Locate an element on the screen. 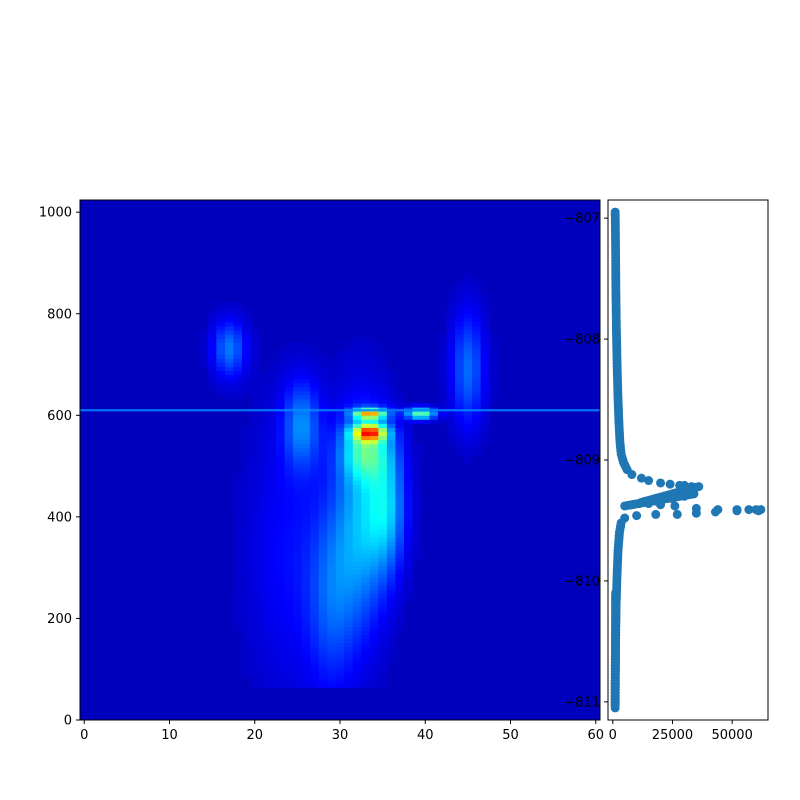 This screenshot has height=800, width=800. heatmap-x-tick-label: 20 is located at coordinates (254, 735).